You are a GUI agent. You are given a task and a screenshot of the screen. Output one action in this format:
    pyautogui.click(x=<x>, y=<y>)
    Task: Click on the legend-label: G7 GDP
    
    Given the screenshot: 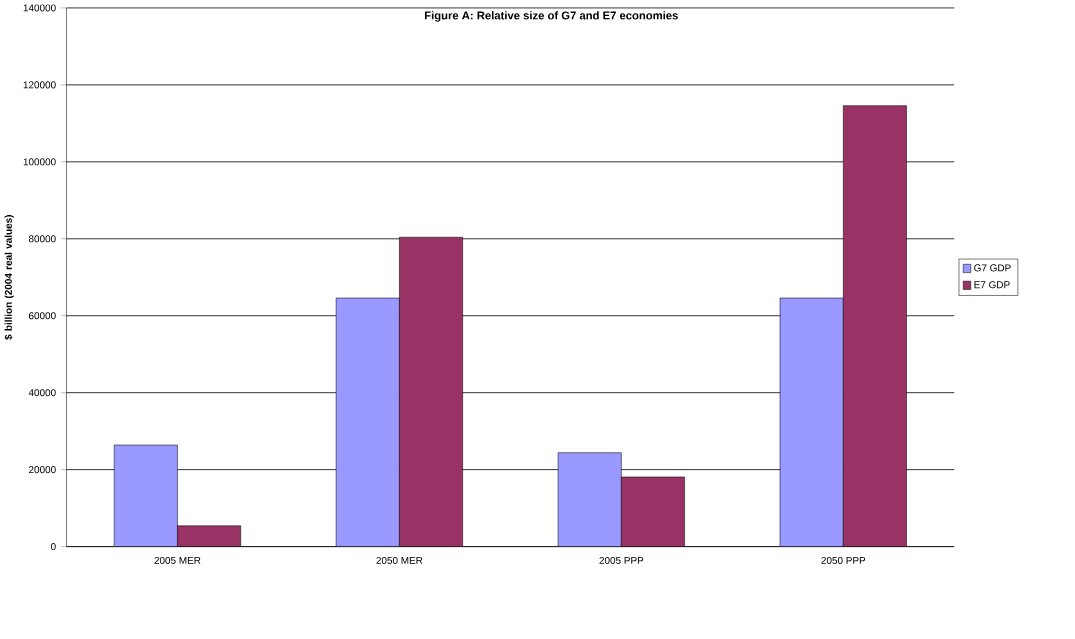 What is the action you would take?
    pyautogui.click(x=992, y=268)
    